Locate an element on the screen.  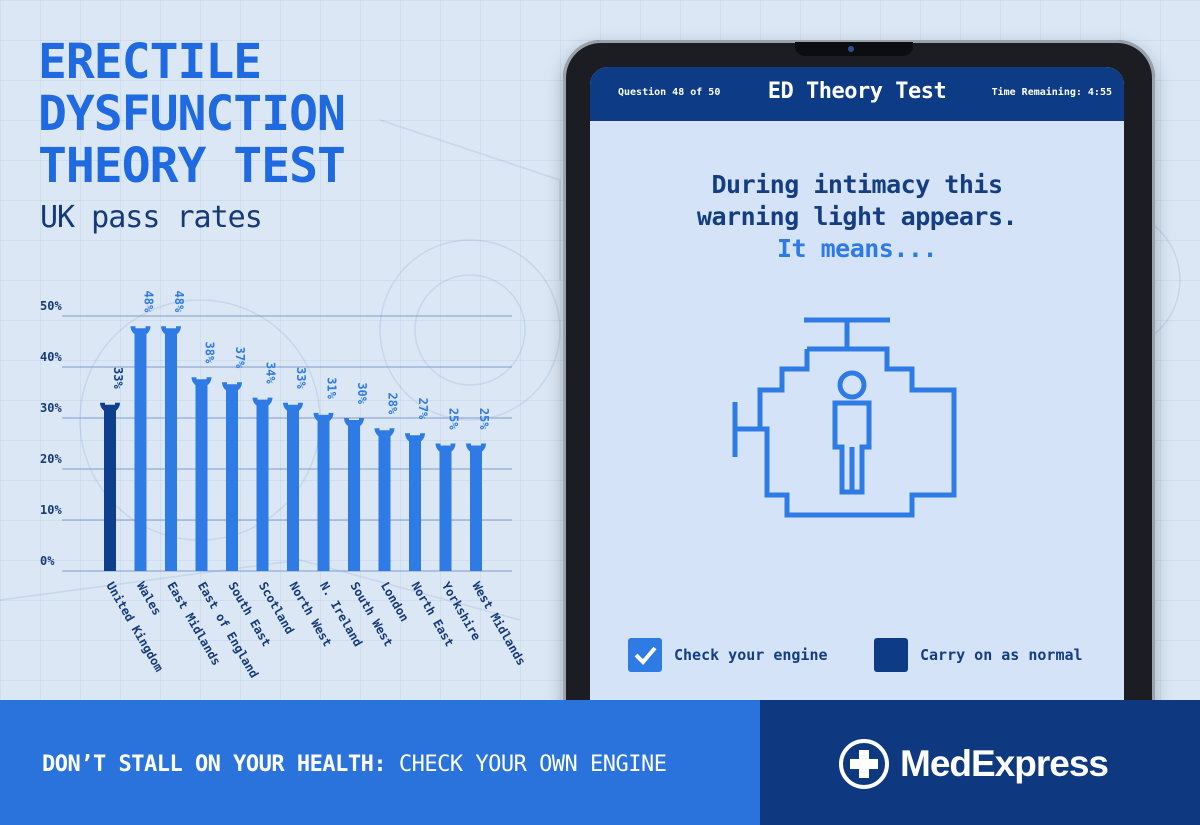
question-counter: Question 48 of 50 is located at coordinates (669, 92).